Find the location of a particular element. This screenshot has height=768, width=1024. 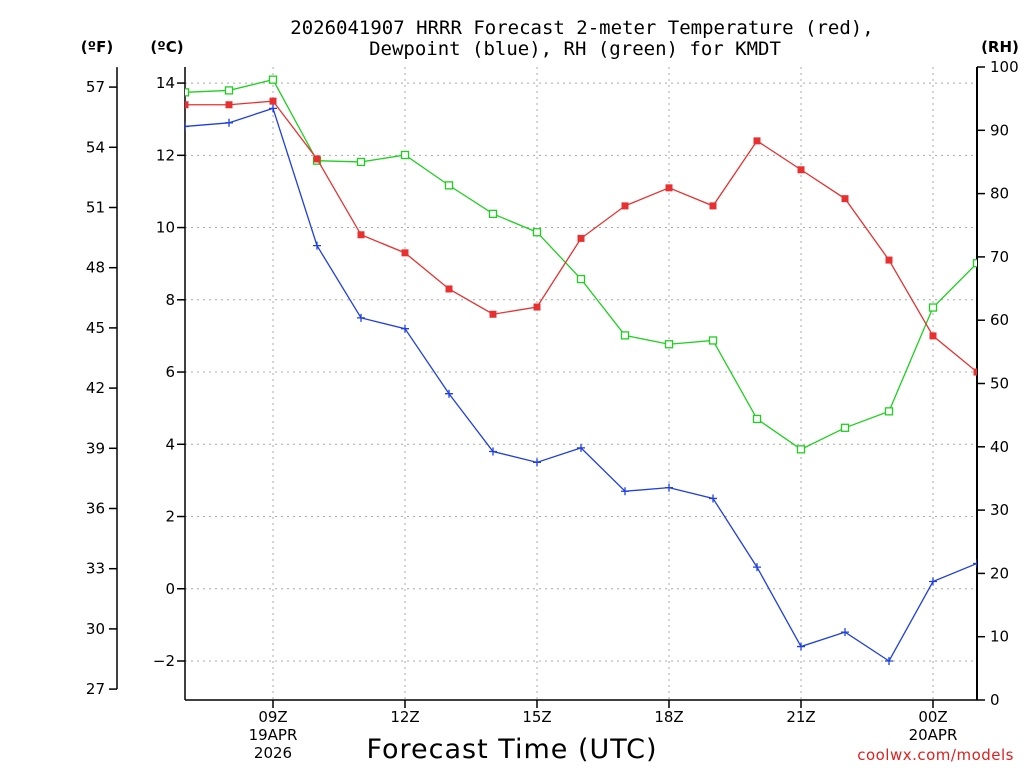

fahrenheit-tick-label: 27 is located at coordinates (95, 689).